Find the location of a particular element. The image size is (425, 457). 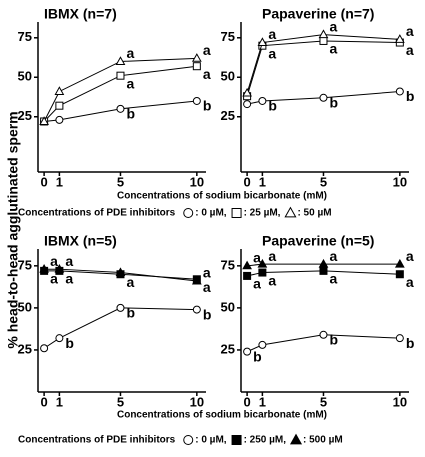

panel-title: Papaverine (n=5) is located at coordinates (318, 241).